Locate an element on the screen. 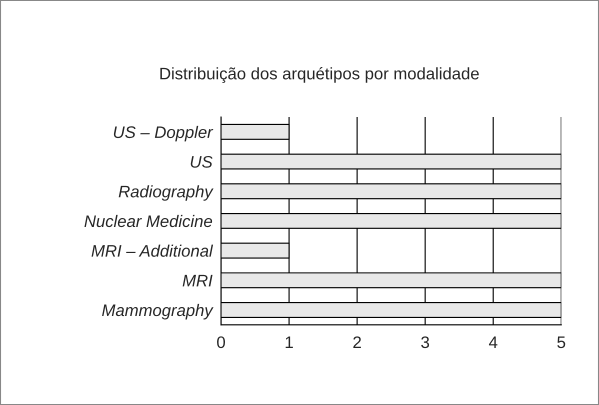  y-tick-label: MRI is located at coordinates (197, 280).